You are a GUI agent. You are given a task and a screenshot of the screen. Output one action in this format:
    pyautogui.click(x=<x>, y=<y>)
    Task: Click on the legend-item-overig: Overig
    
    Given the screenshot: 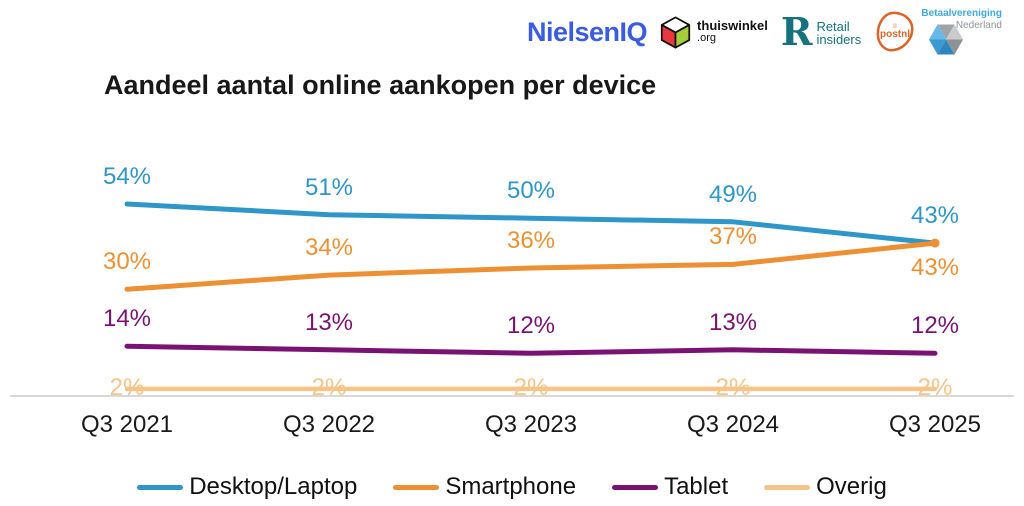 What is the action you would take?
    pyautogui.click(x=825, y=487)
    